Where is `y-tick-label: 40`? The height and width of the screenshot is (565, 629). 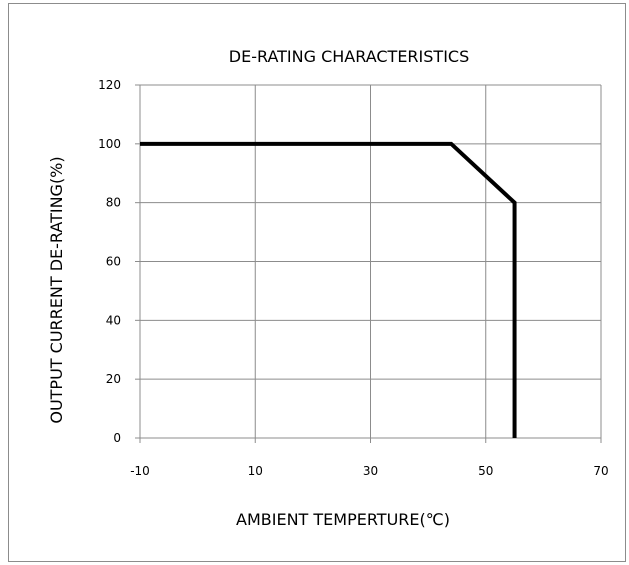 y-tick-label: 40 is located at coordinates (113, 320).